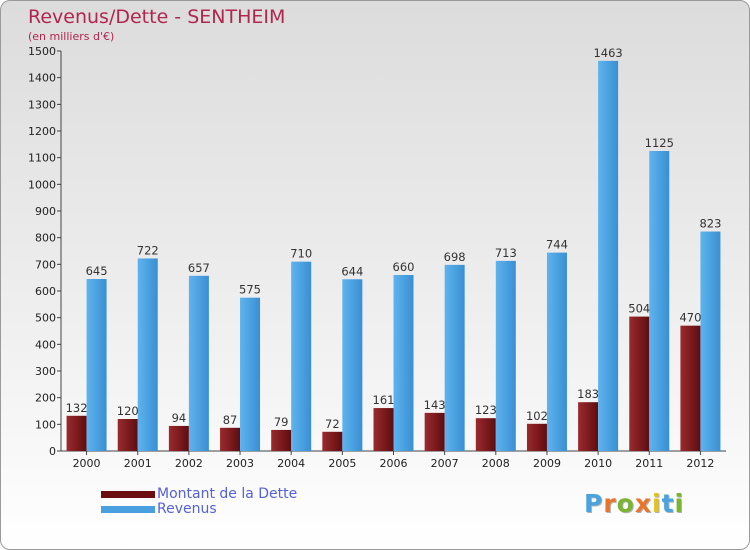 The height and width of the screenshot is (550, 750). Describe the element at coordinates (404, 267) in the screenshot. I see `bar-revenus-label: 660` at that location.